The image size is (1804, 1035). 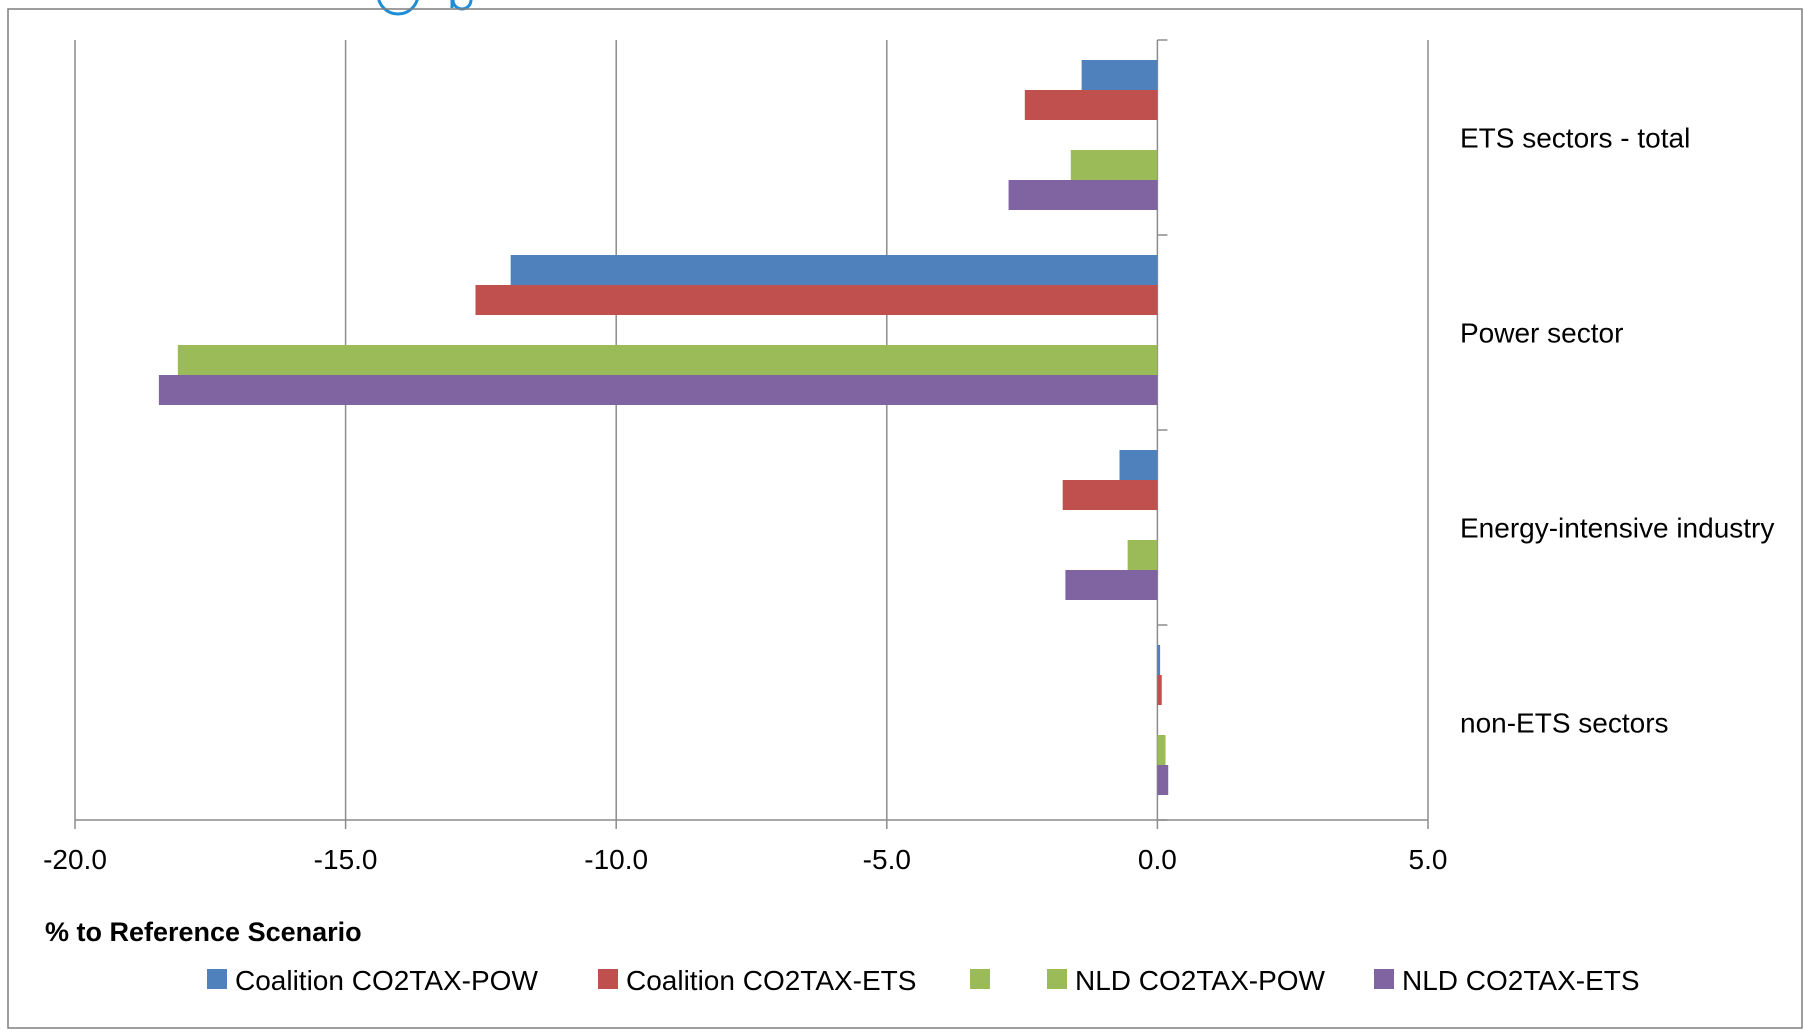 I want to click on title-partial, so click(x=425, y=8).